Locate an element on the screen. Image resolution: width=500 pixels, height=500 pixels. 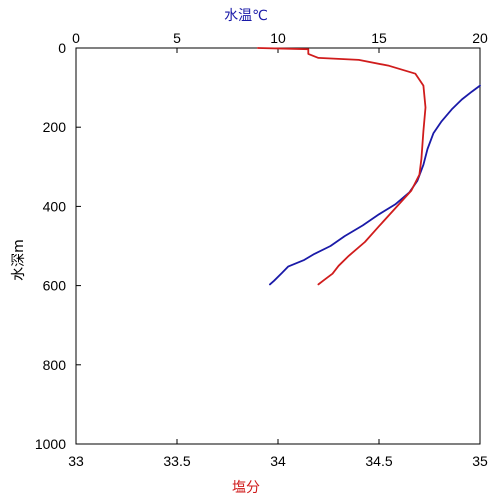
bottom-axis-ticks: 33 33.5 34 34.5 35 is located at coordinates (278, 454).